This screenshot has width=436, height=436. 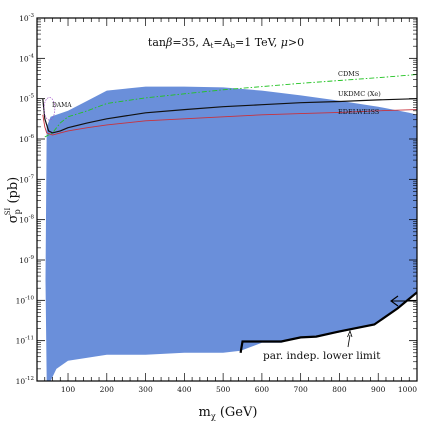 I want to click on series-ukdmc-line, so click(x=229, y=116).